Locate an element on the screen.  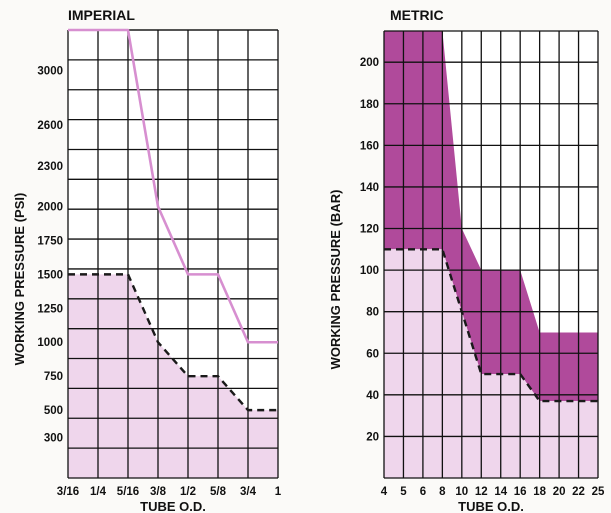
panel-1-y-tick-label: 2300 is located at coordinates (50, 167).